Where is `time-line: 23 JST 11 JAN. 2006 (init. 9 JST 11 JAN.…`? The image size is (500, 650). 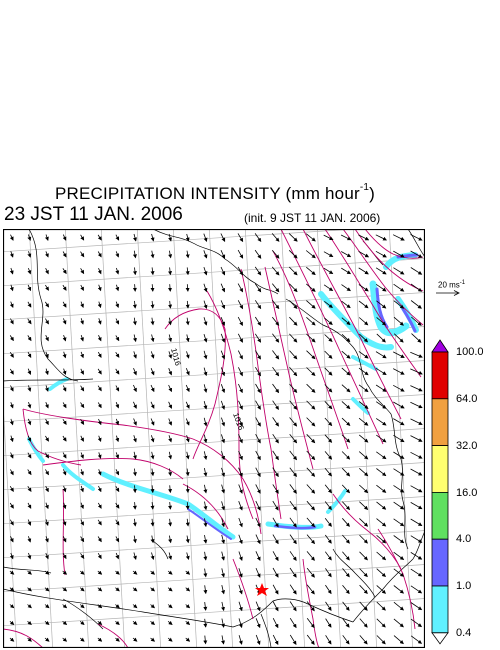 time-line: 23 JST 11 JAN. 2006 (init. 9 JST 11 JAN.… is located at coordinates (219, 217).